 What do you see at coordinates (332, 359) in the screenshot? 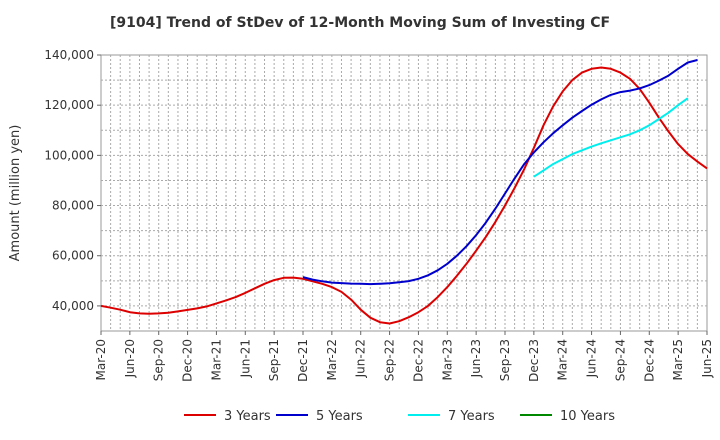
I see `x-tick-label: Mar-22` at bounding box center [332, 359].